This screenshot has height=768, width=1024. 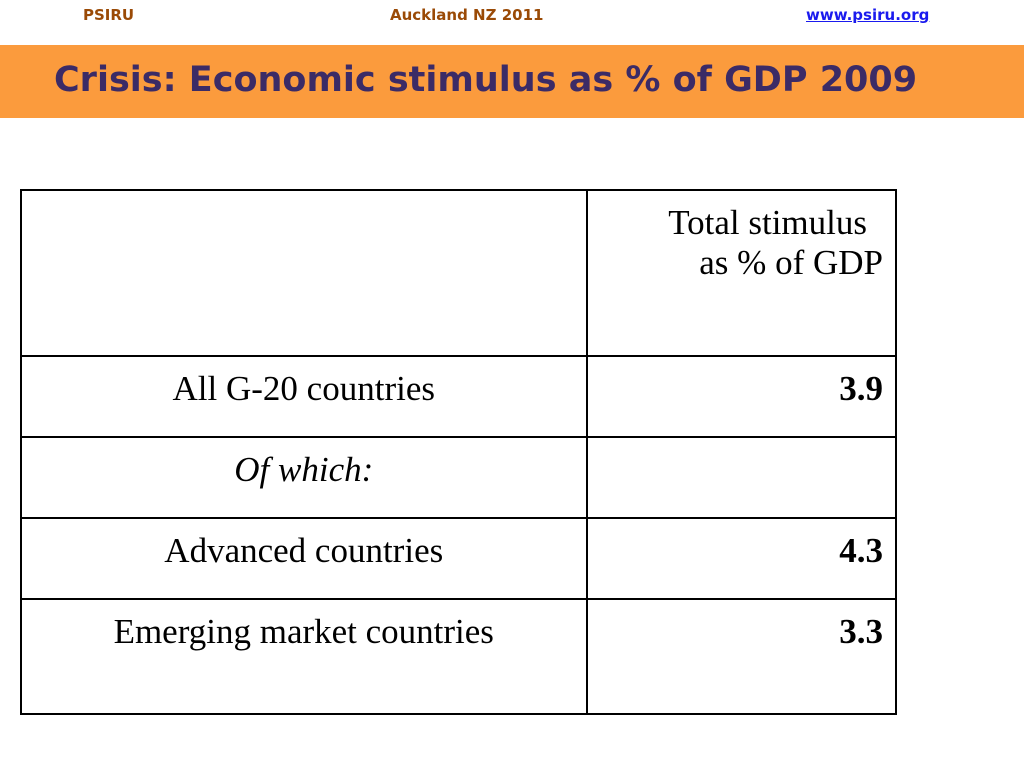 I want to click on table-row: Advanced countries 4.3, so click(x=459, y=558).